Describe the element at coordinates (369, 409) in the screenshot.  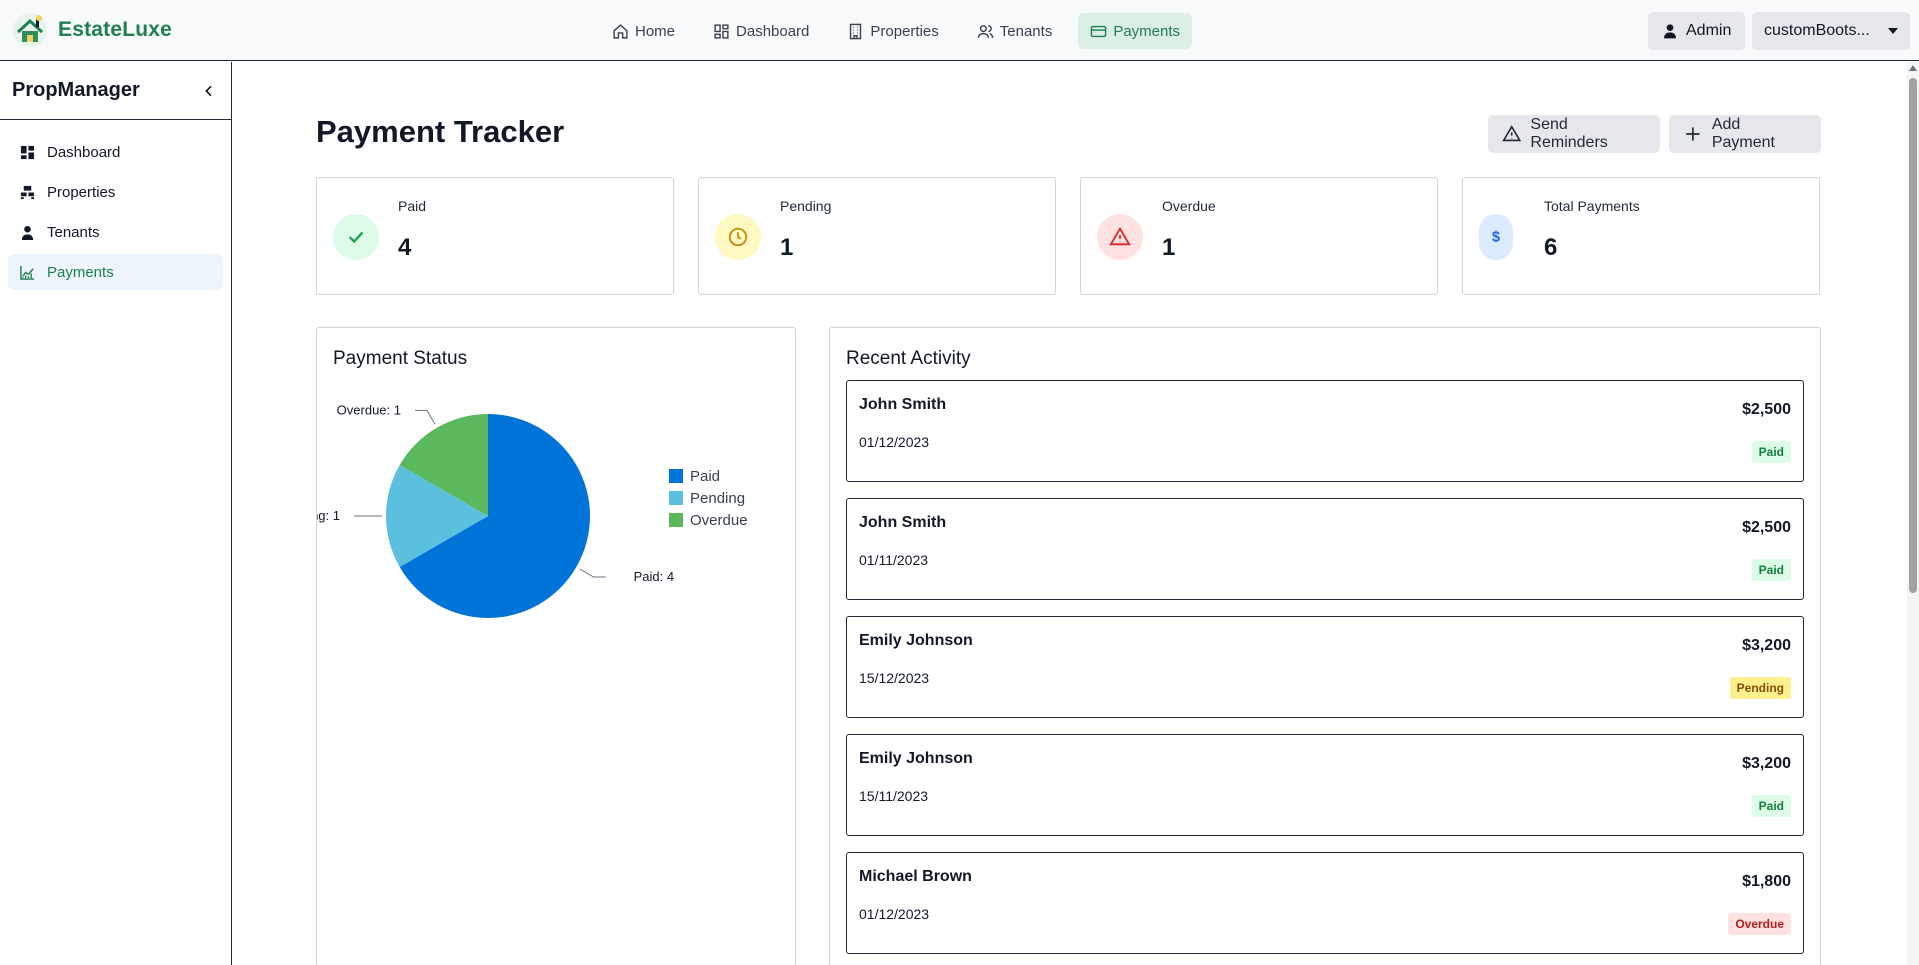
I see `pie-slice-label: Overdue: 1` at that location.